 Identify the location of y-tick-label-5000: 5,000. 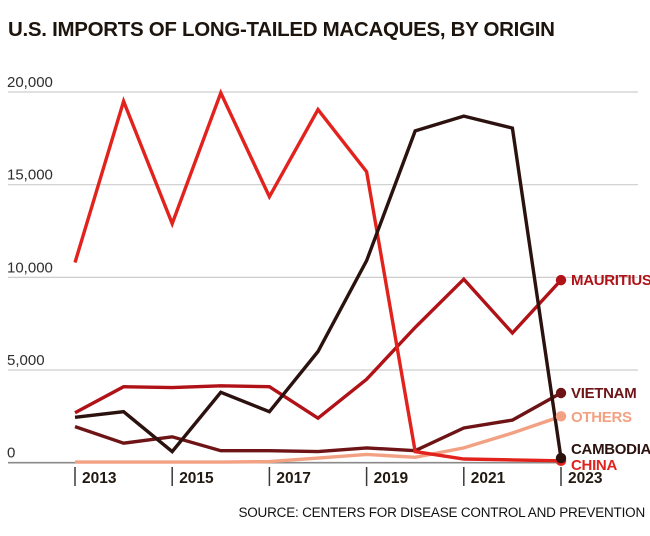
(26, 360).